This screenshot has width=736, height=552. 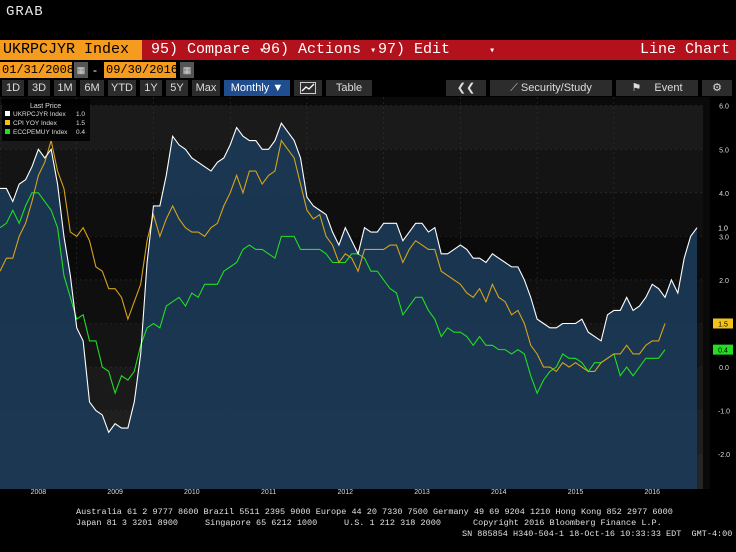 I want to click on legend-box, so click(x=46, y=120).